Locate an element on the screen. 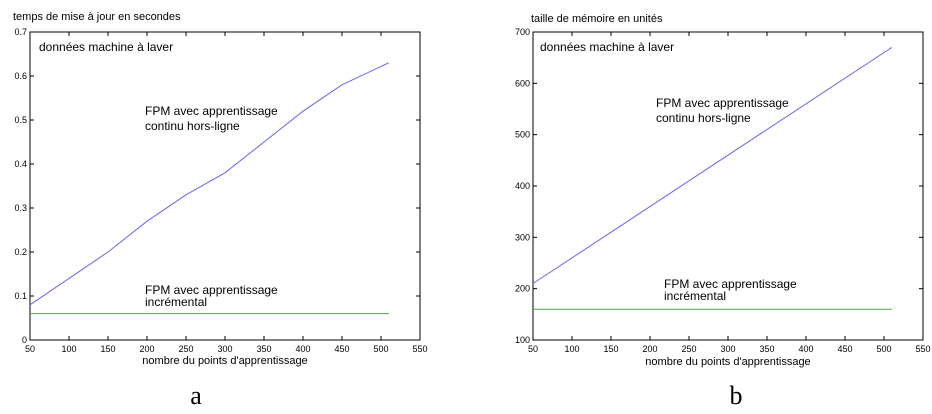 This screenshot has width=932, height=414. y-tick-label: 700 is located at coordinates (522, 32).